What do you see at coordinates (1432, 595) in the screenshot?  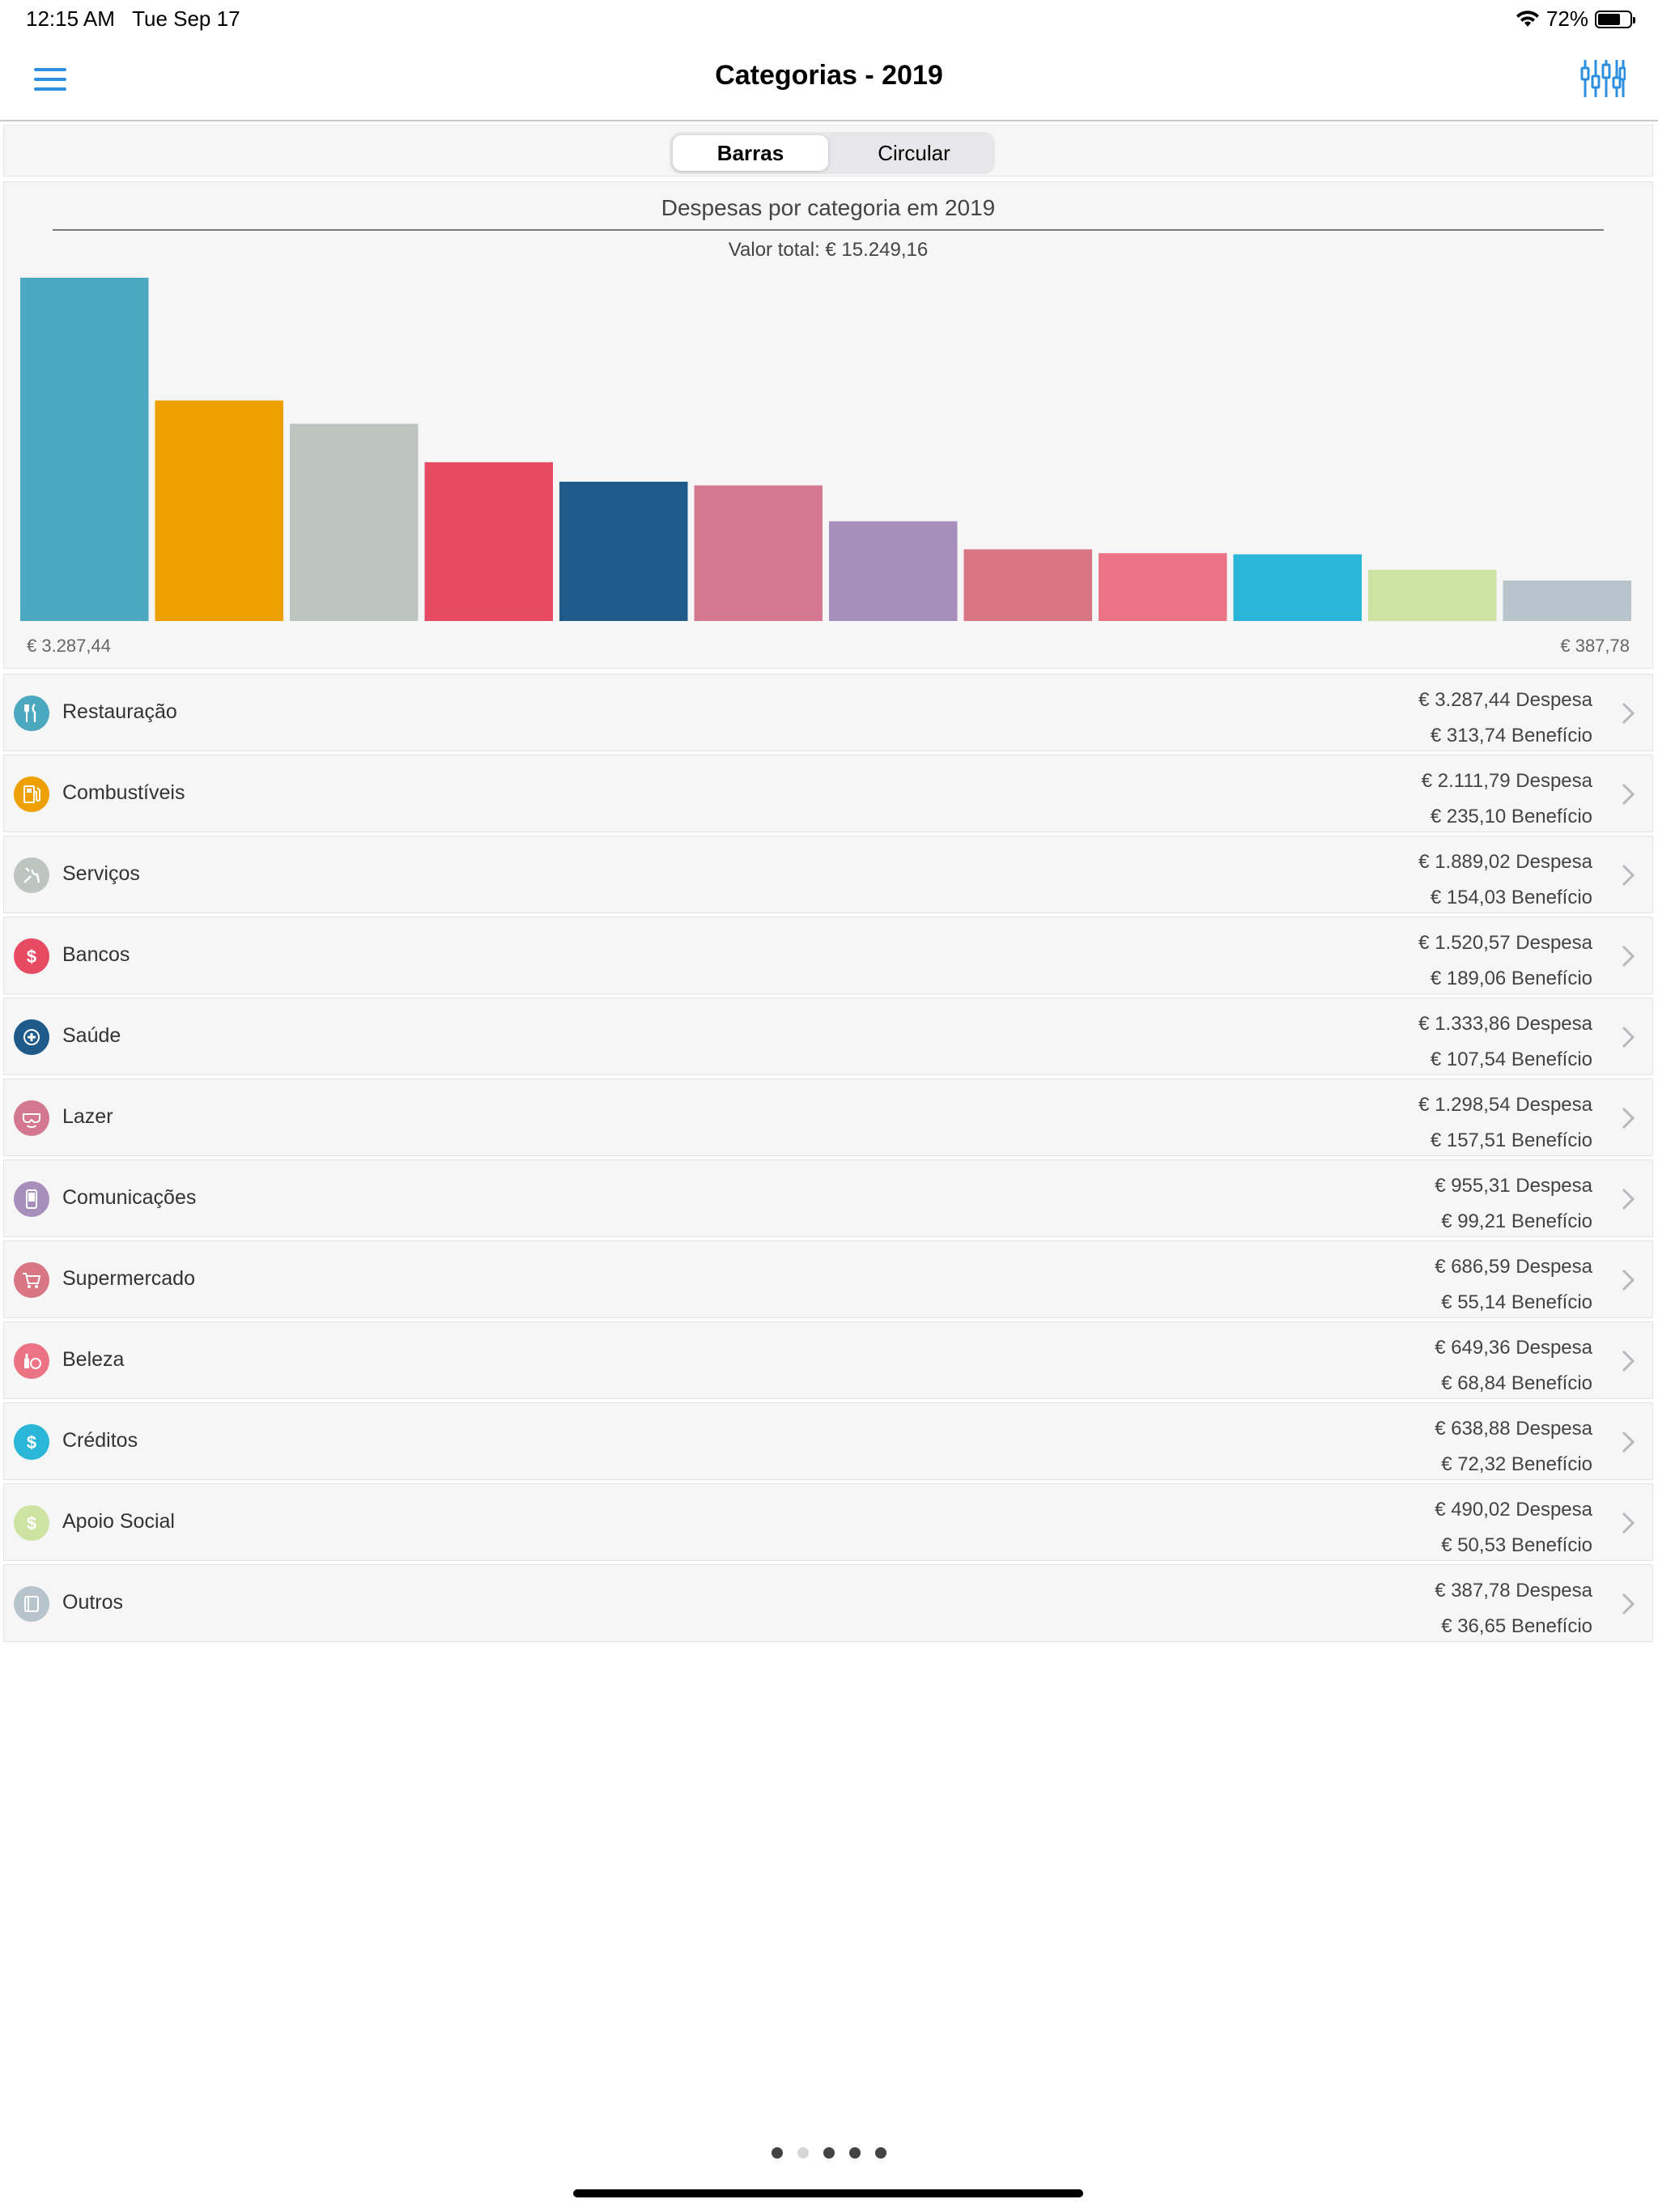 I see `bar-apoio-social` at bounding box center [1432, 595].